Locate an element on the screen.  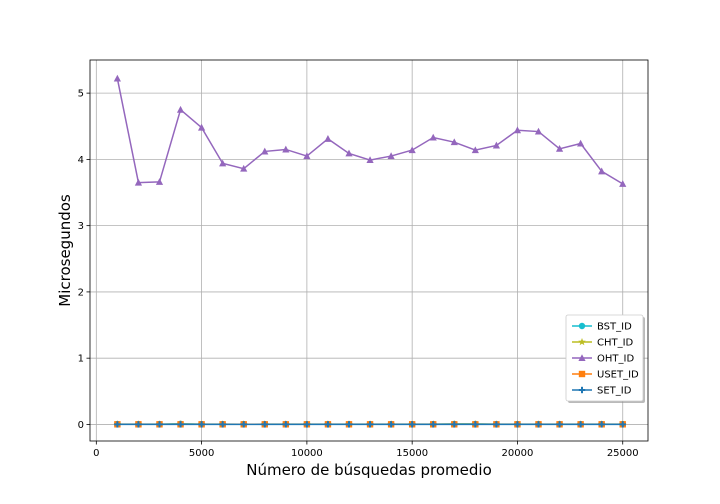
legend-label-uset-id: USET_ID is located at coordinates (618, 375).